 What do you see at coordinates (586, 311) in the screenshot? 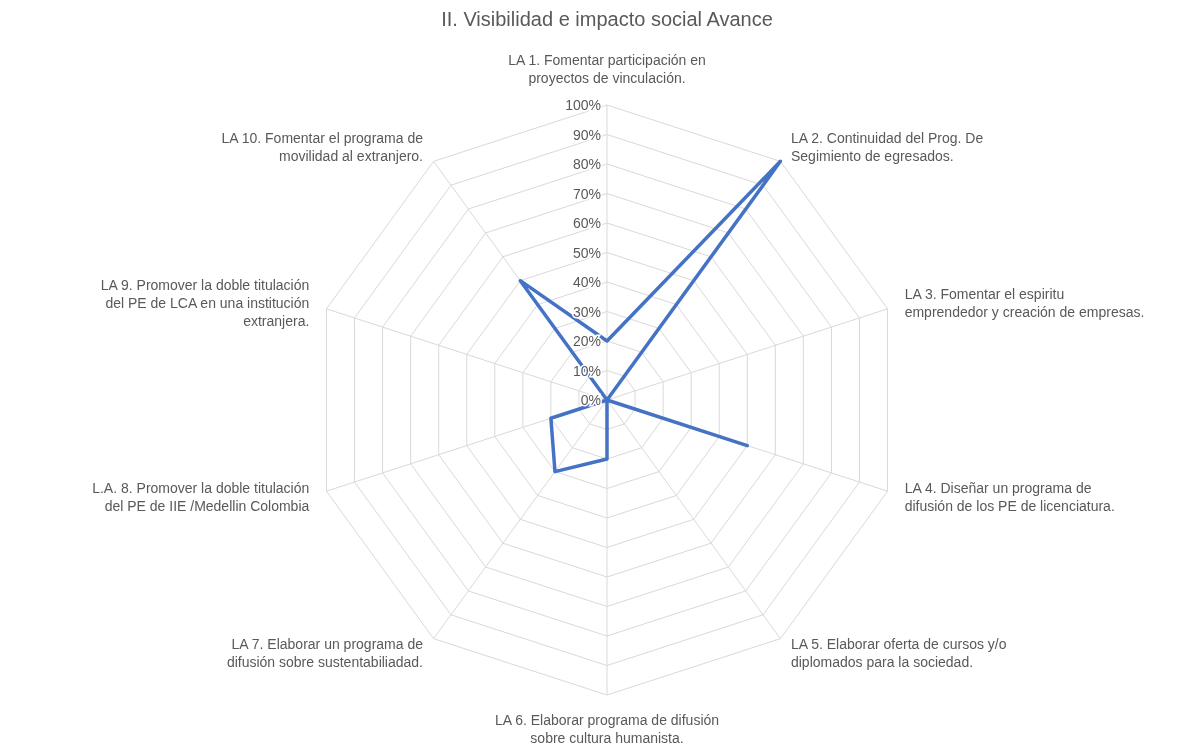
I see `y-tick-label: 30%` at bounding box center [586, 311].